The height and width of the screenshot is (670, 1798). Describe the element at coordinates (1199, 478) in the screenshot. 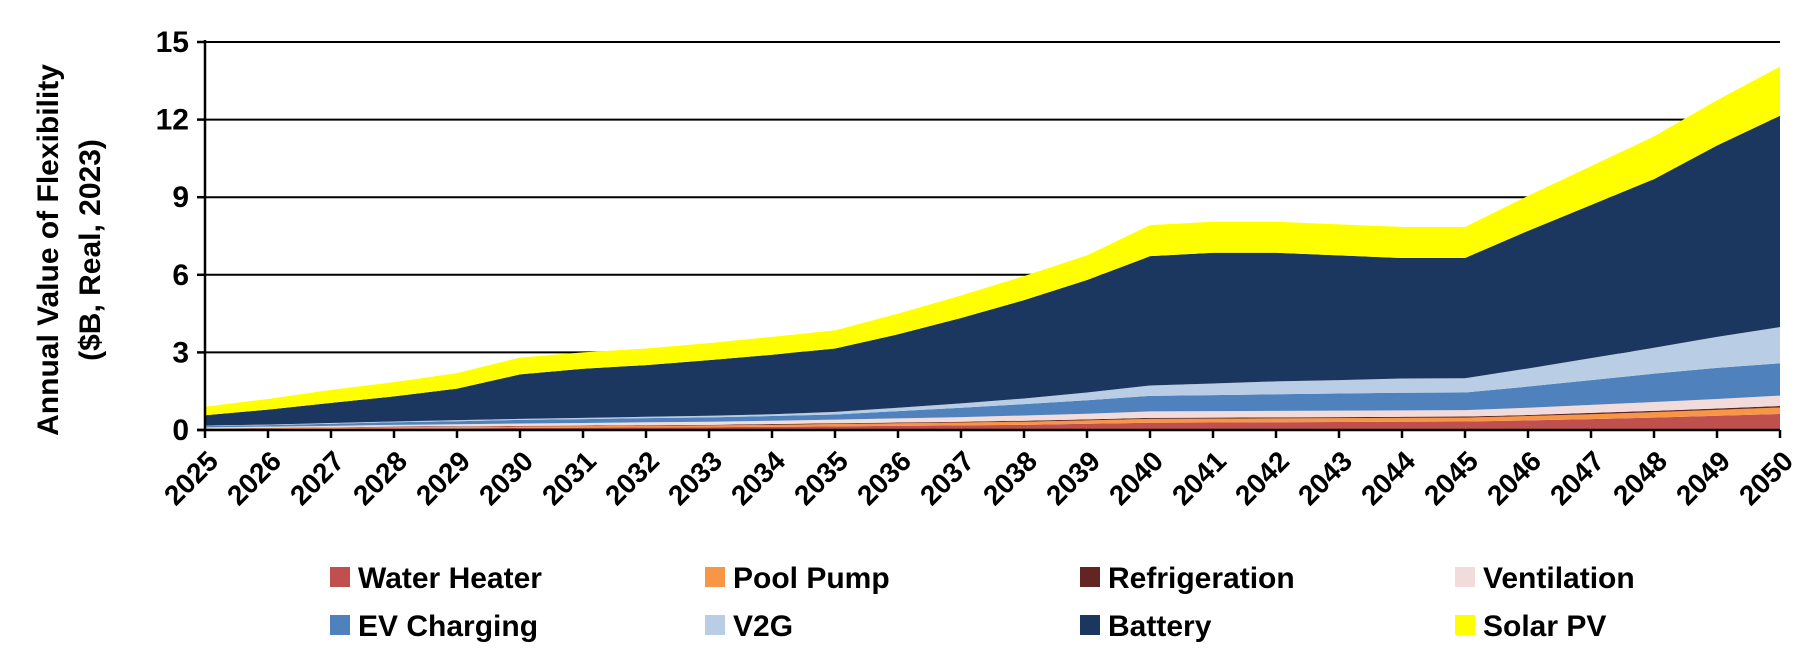

I see `x-tick-label: 2041` at that location.